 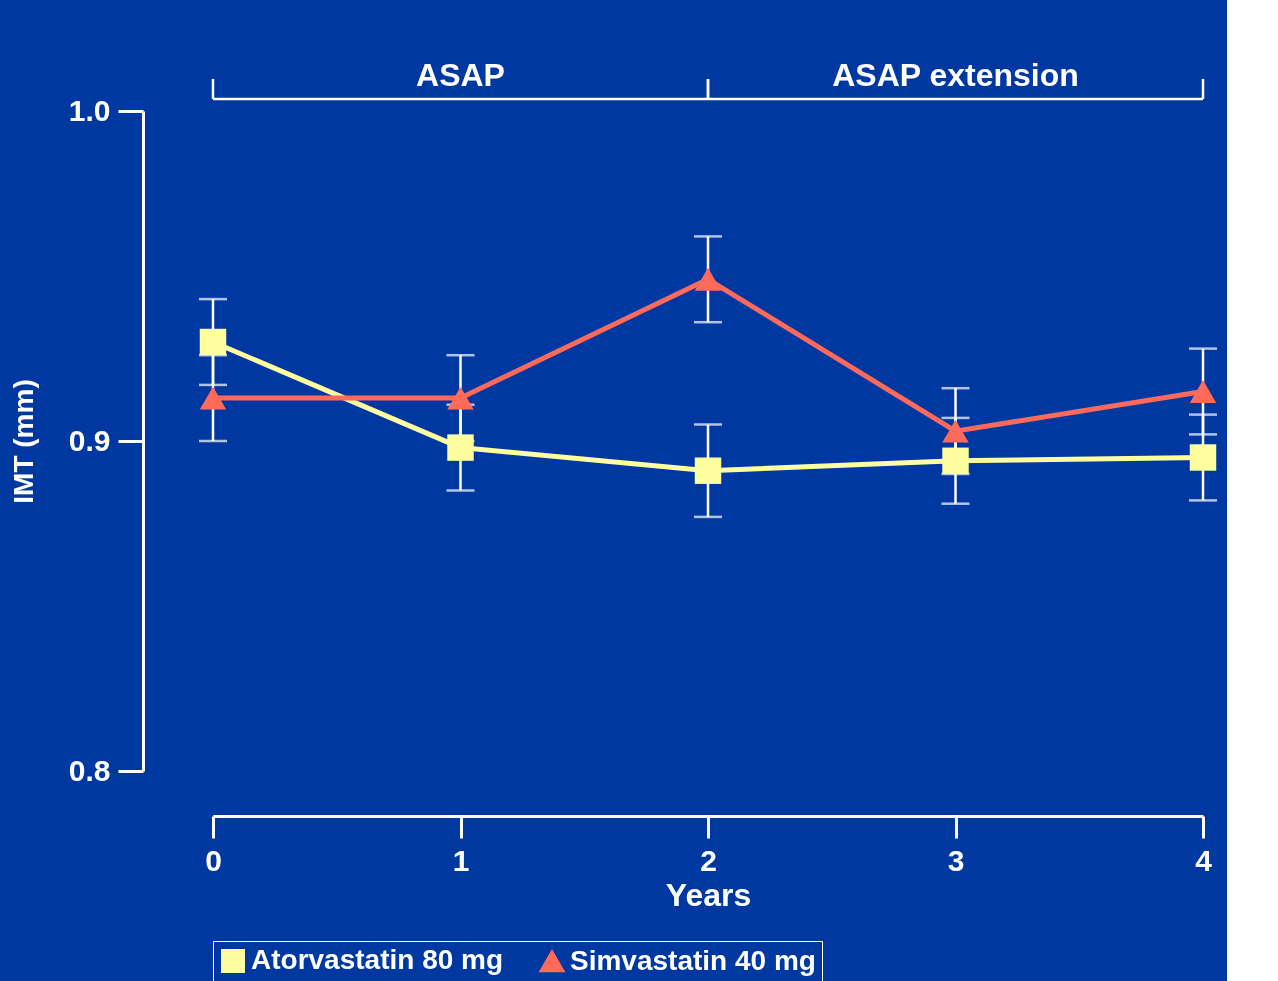 What do you see at coordinates (955, 75) in the screenshot?
I see `text: ASAP extension` at bounding box center [955, 75].